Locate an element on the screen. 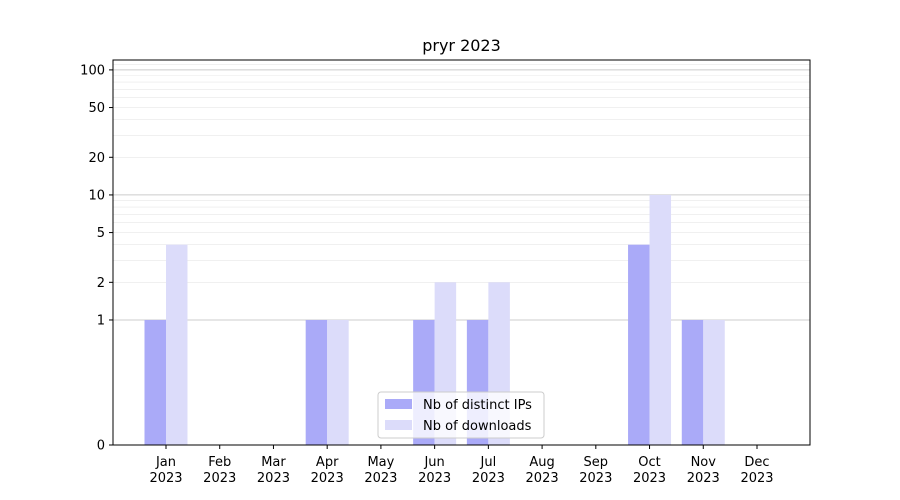 The image size is (900, 500). x-tick-label-month: Jul is located at coordinates (488, 462).